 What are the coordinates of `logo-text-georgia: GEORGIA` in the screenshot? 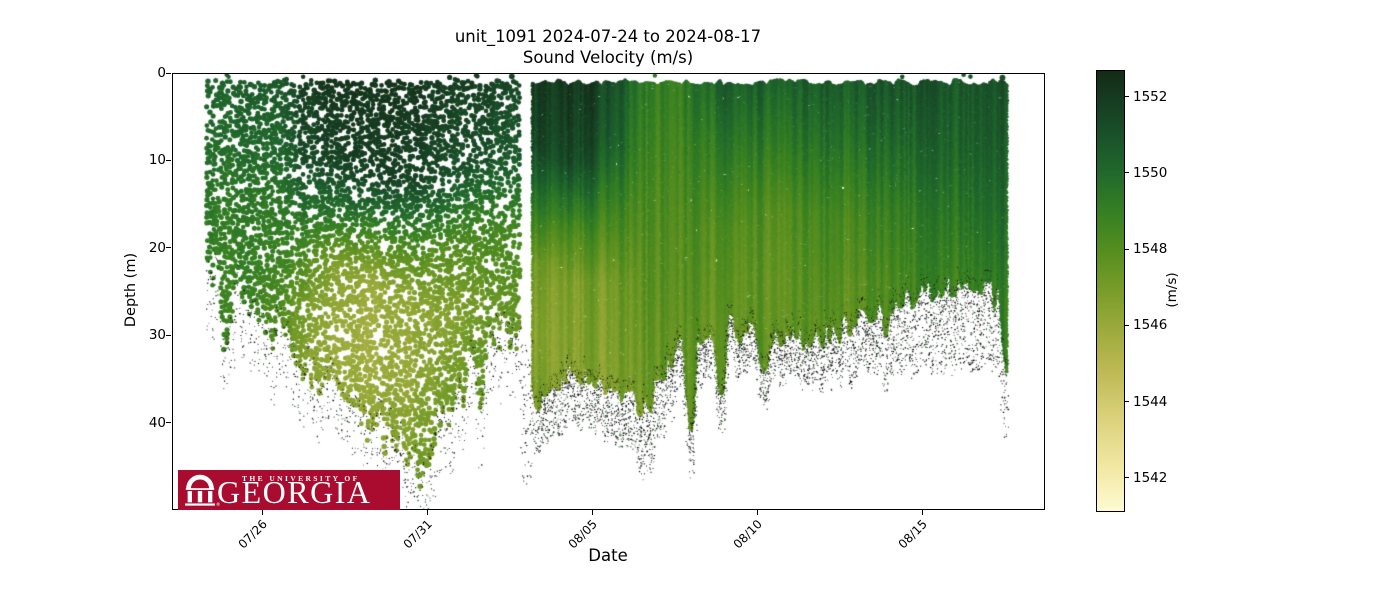 It's located at (294, 492).